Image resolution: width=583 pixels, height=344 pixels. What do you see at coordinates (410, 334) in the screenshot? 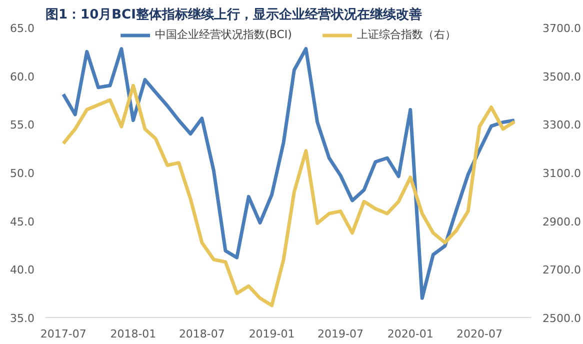
I see `x-tick-label: 2020-01` at bounding box center [410, 334].